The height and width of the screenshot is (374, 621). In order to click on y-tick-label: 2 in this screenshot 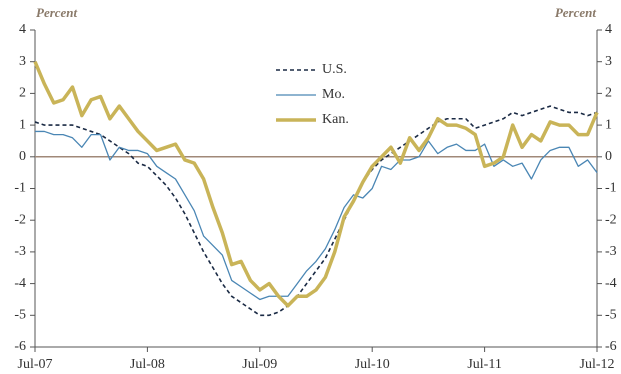, I will do `click(22, 93)`.